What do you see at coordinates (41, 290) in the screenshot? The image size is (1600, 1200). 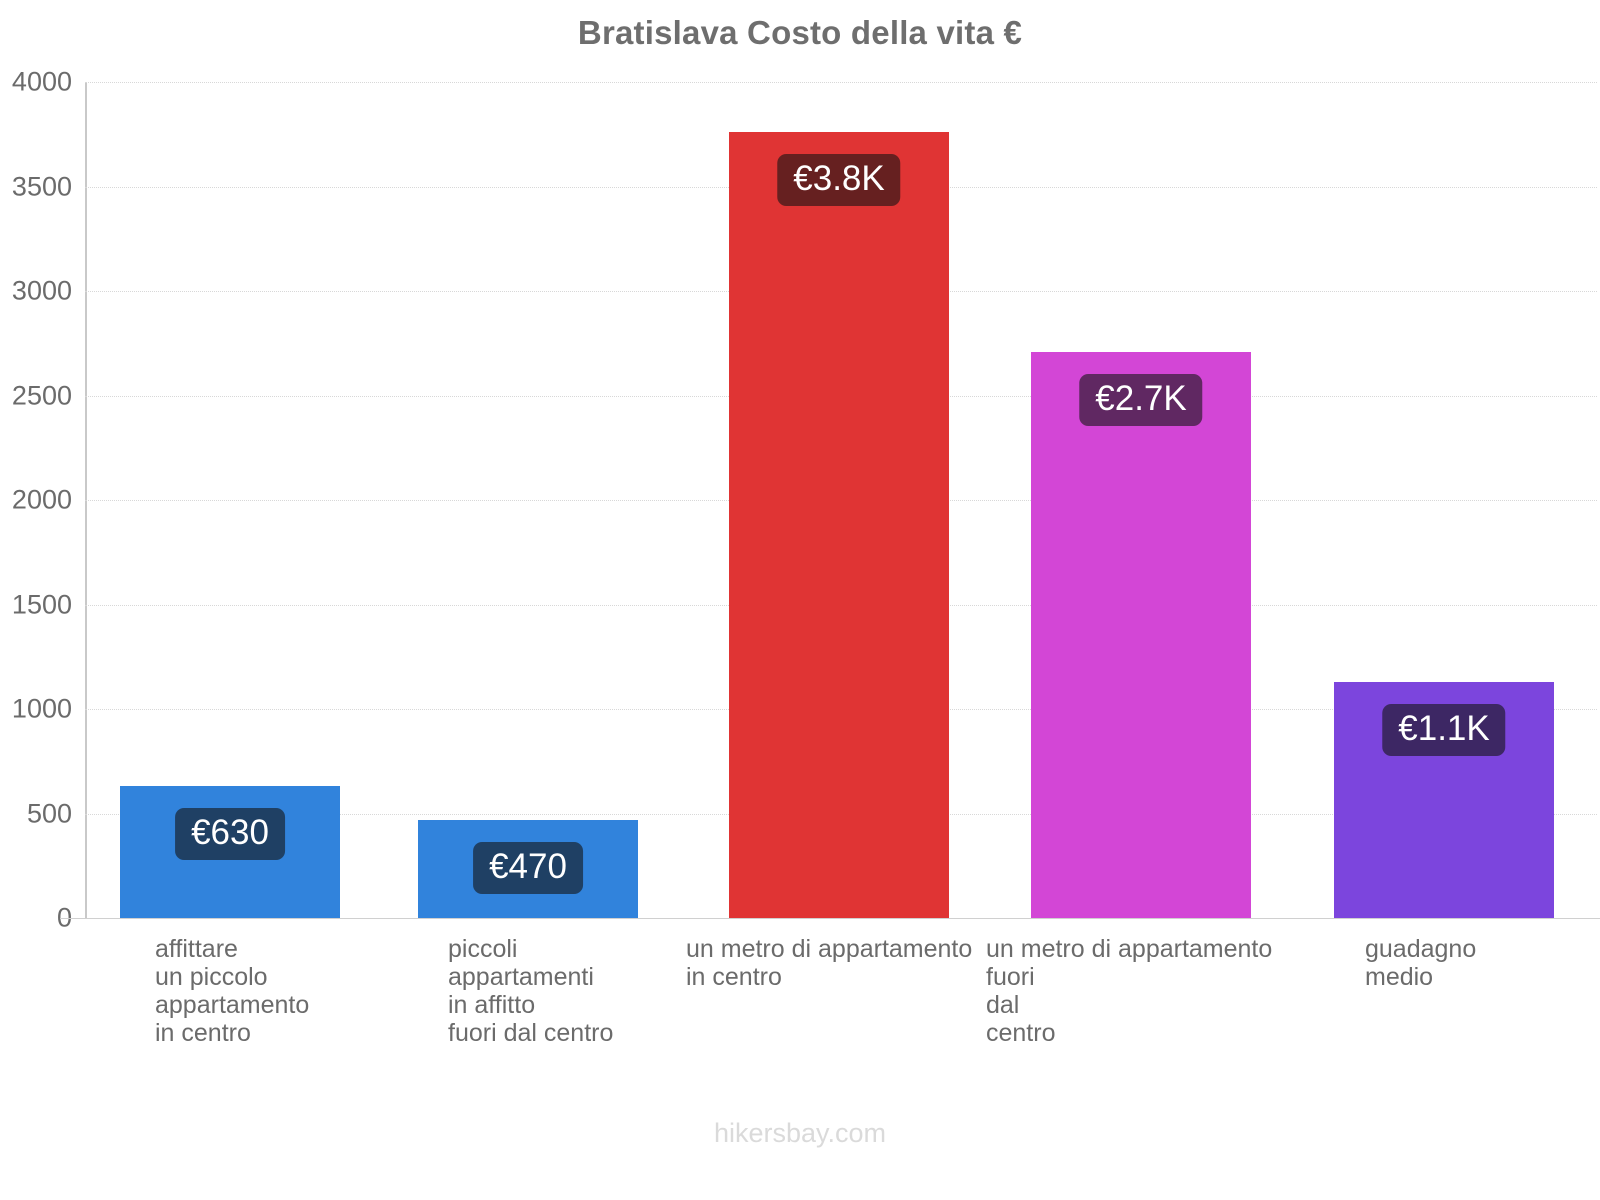 I see `y-axis-tick-label: 3000` at bounding box center [41, 290].